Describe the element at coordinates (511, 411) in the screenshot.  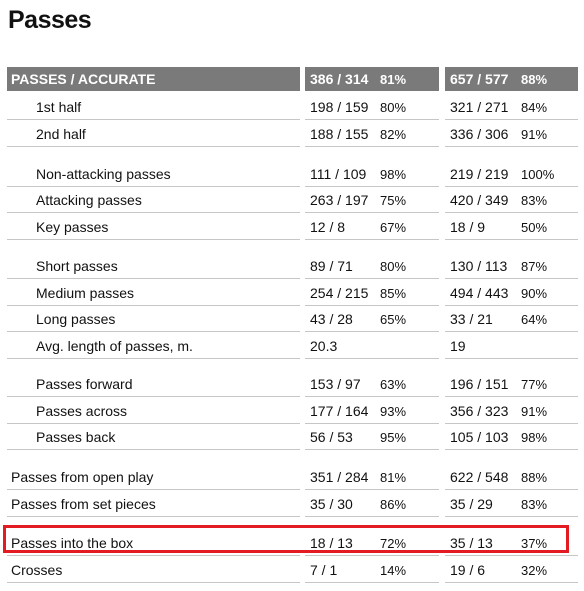
I see `team2-cell: 356 / 323 91%` at that location.